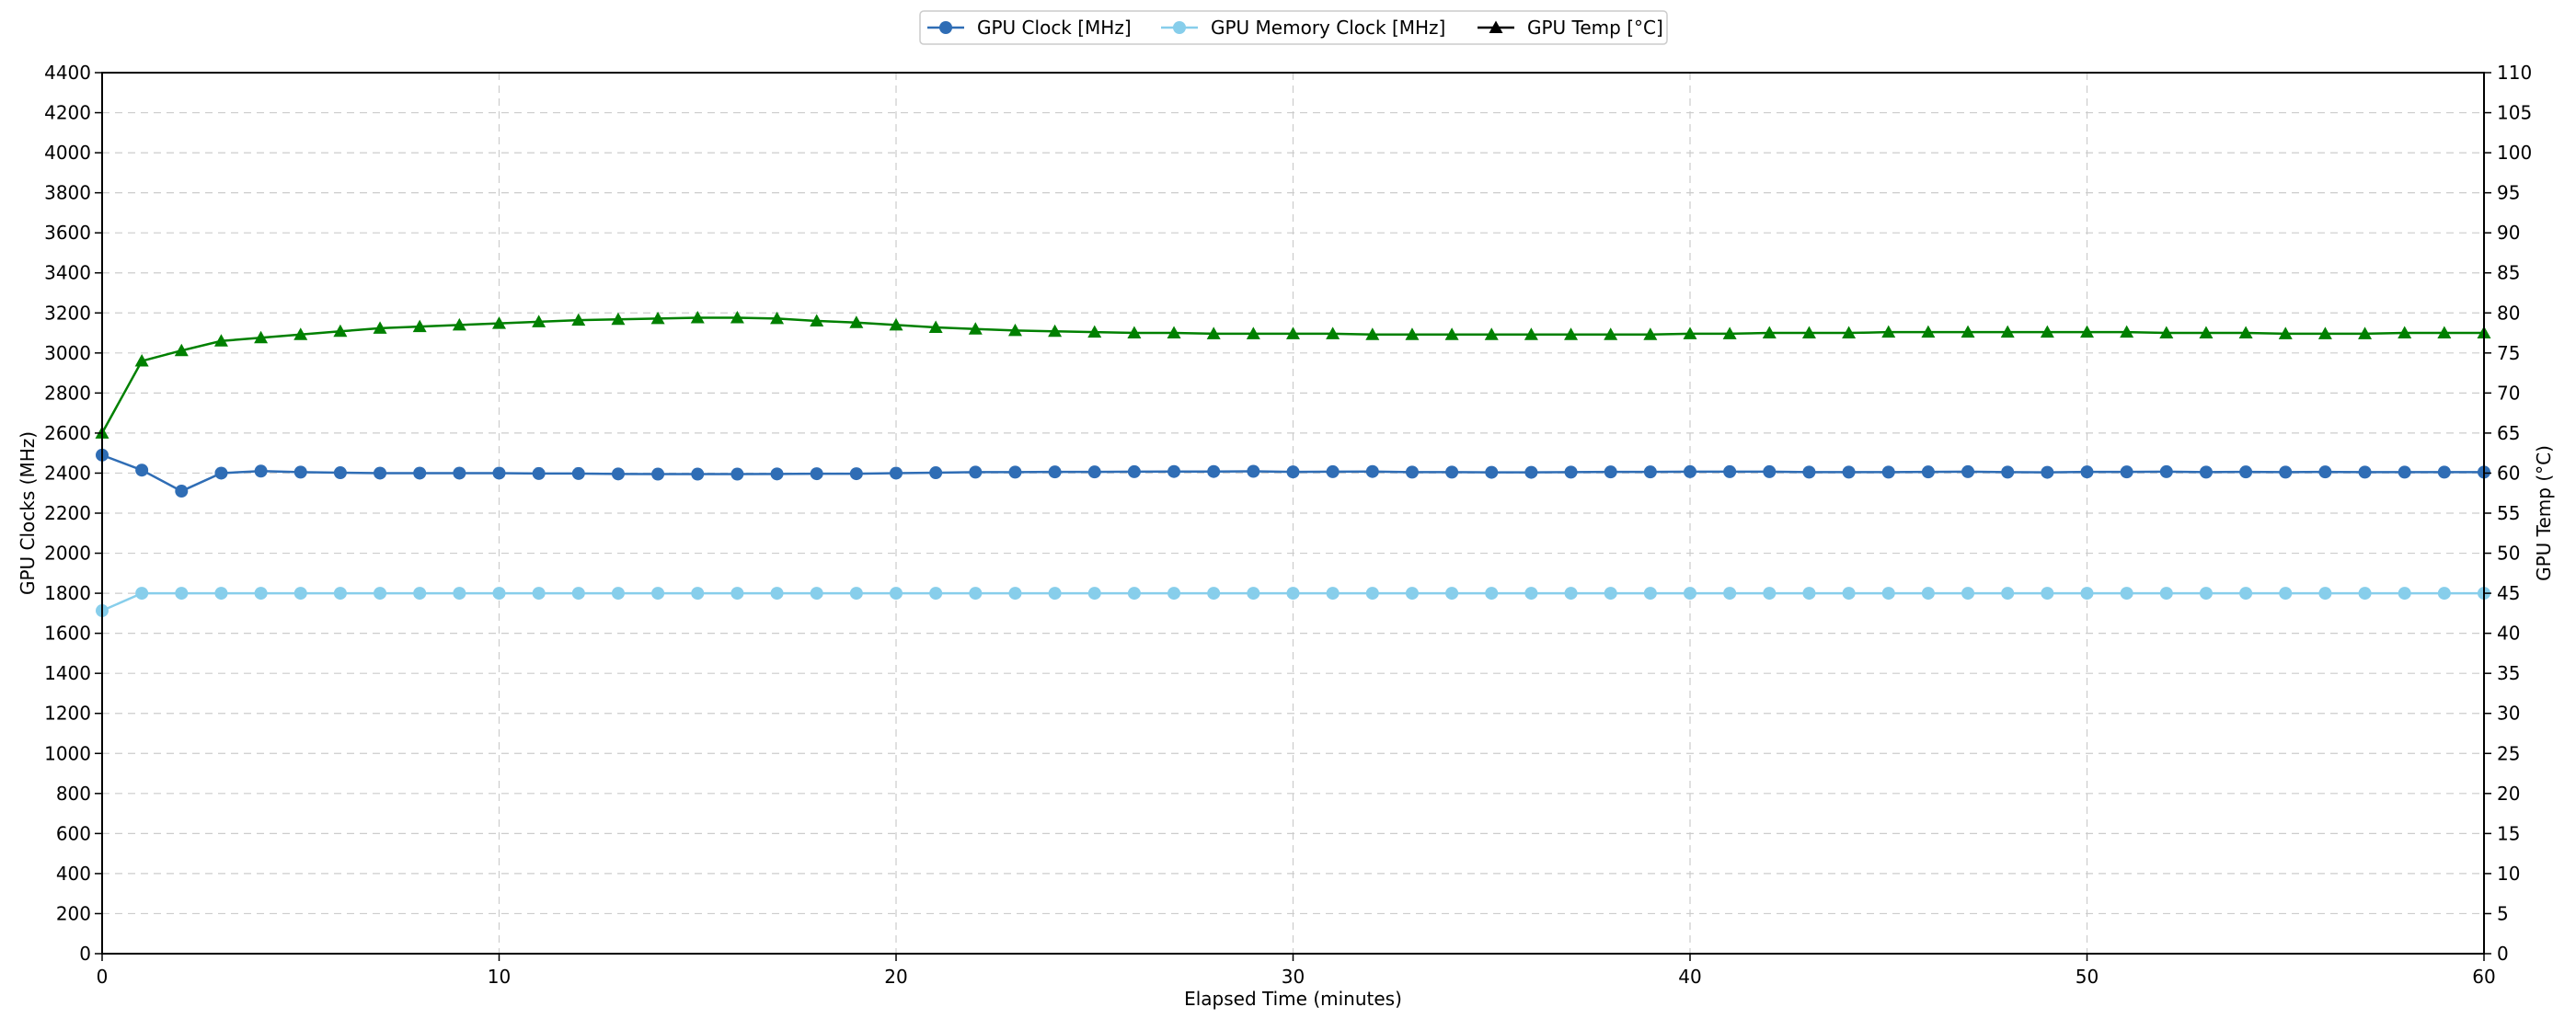 The width and height of the screenshot is (2576, 1030). I want to click on x-tick-label: 10, so click(499, 977).